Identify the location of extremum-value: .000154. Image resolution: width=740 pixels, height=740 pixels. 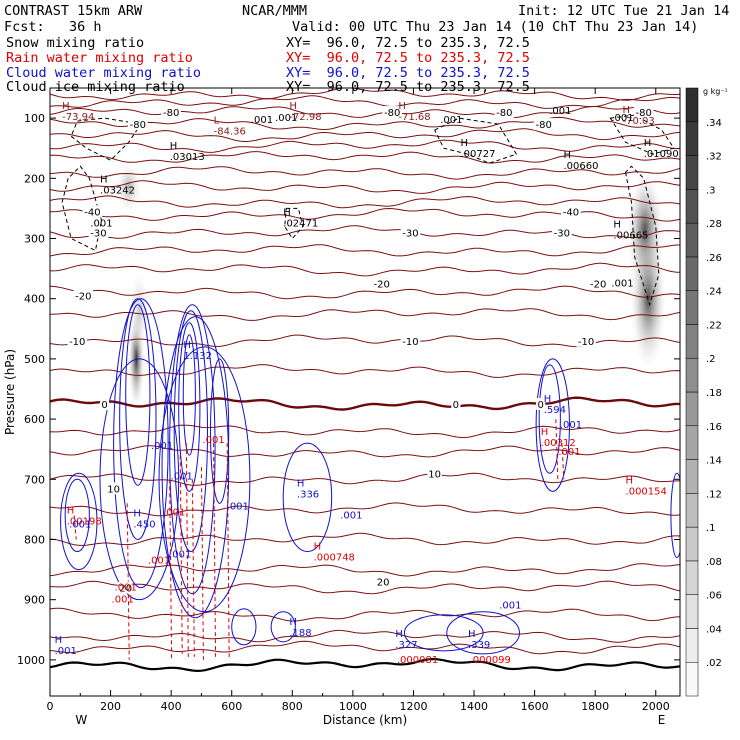
(646, 491).